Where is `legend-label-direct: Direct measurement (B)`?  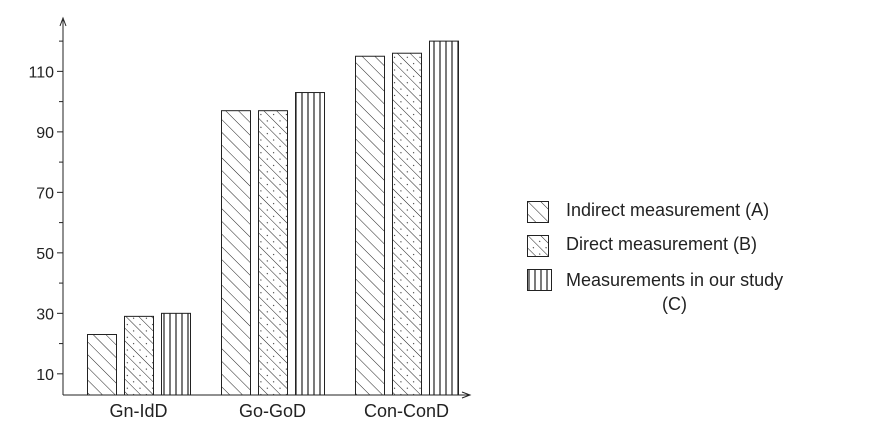
legend-label-direct: Direct measurement (B) is located at coordinates (662, 244).